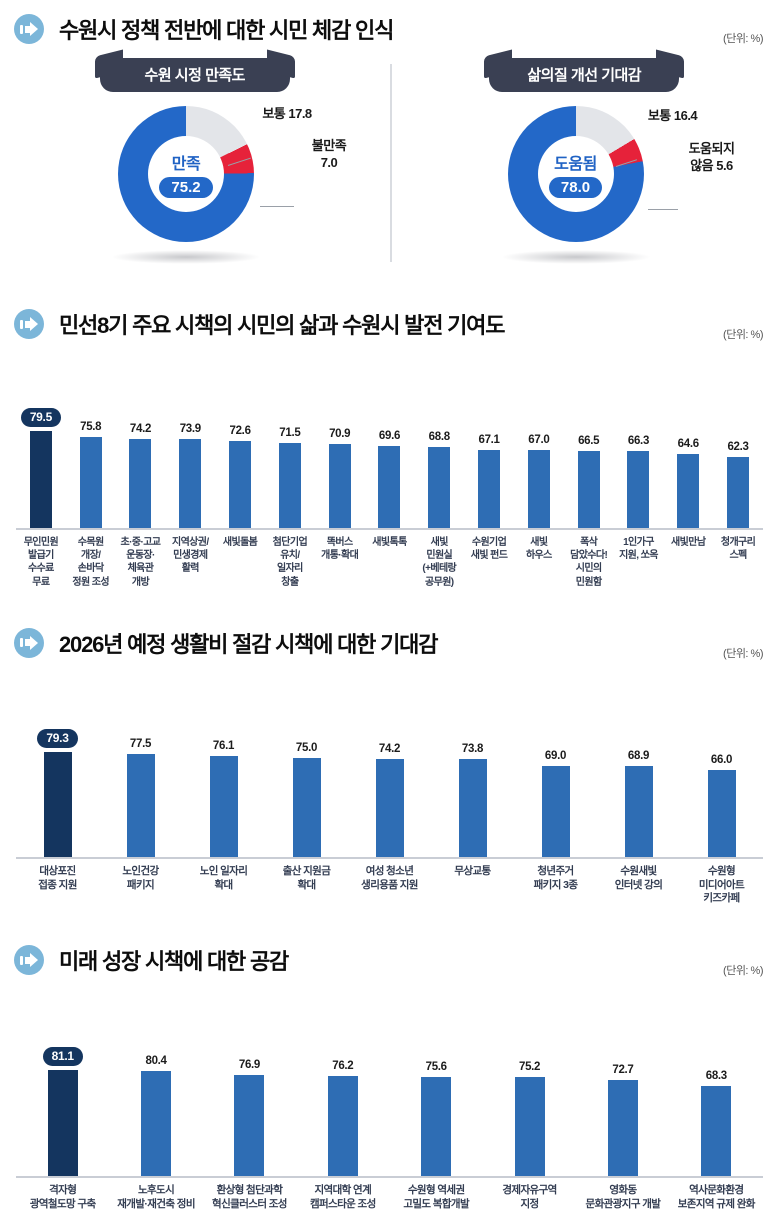 Image resolution: width=779 pixels, height=1212 pixels. Describe the element at coordinates (41, 468) in the screenshot. I see `bar-item: 79.5` at that location.